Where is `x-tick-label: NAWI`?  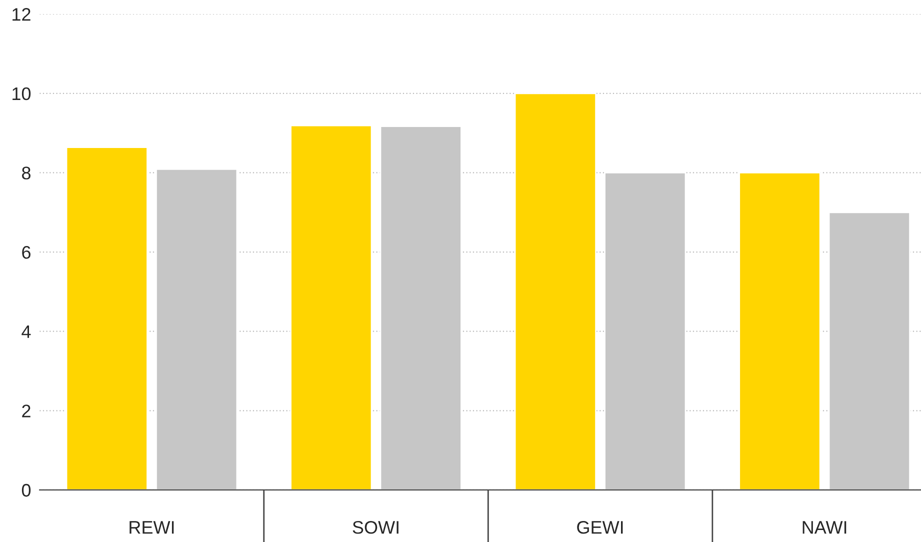
x-tick-label: NAWI is located at coordinates (824, 527).